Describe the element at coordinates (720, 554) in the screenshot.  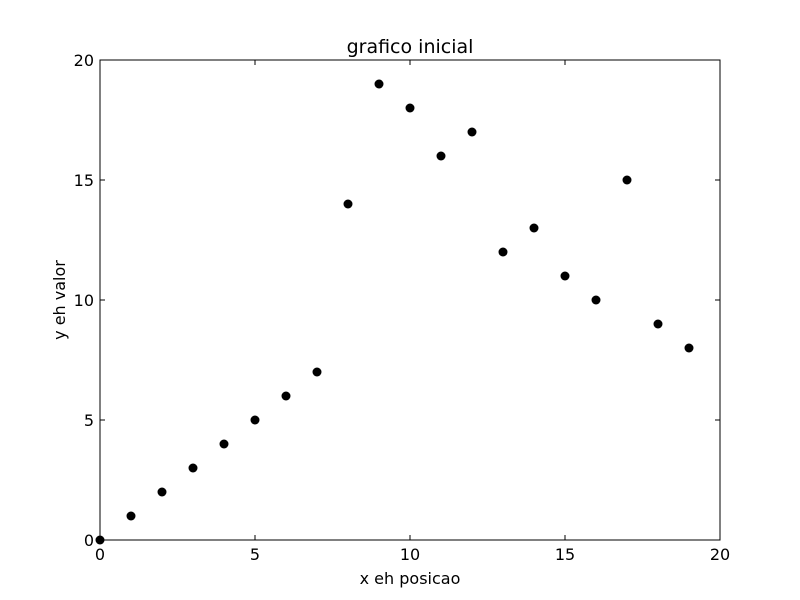
I see `x-tick-label: 20` at that location.